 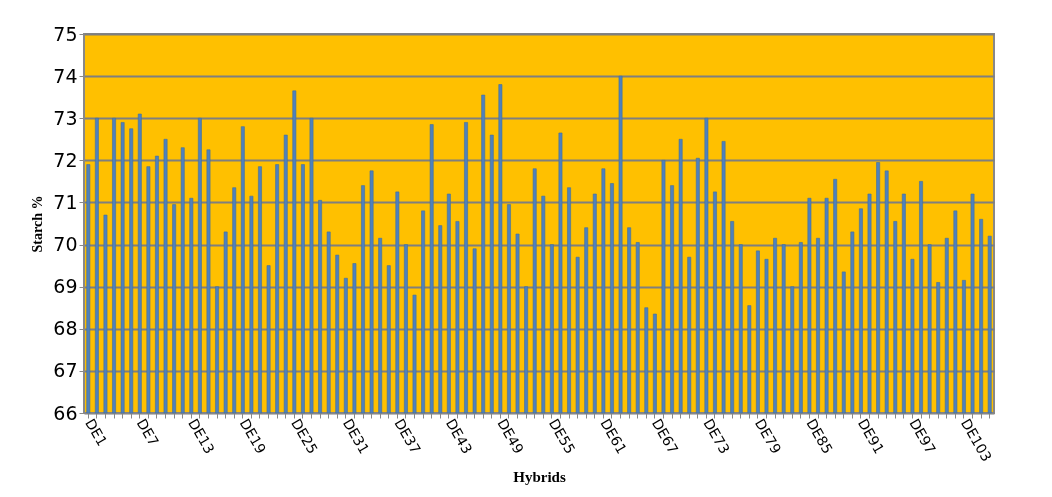 What do you see at coordinates (65, 412) in the screenshot?
I see `y-tick-label: 66` at bounding box center [65, 412].